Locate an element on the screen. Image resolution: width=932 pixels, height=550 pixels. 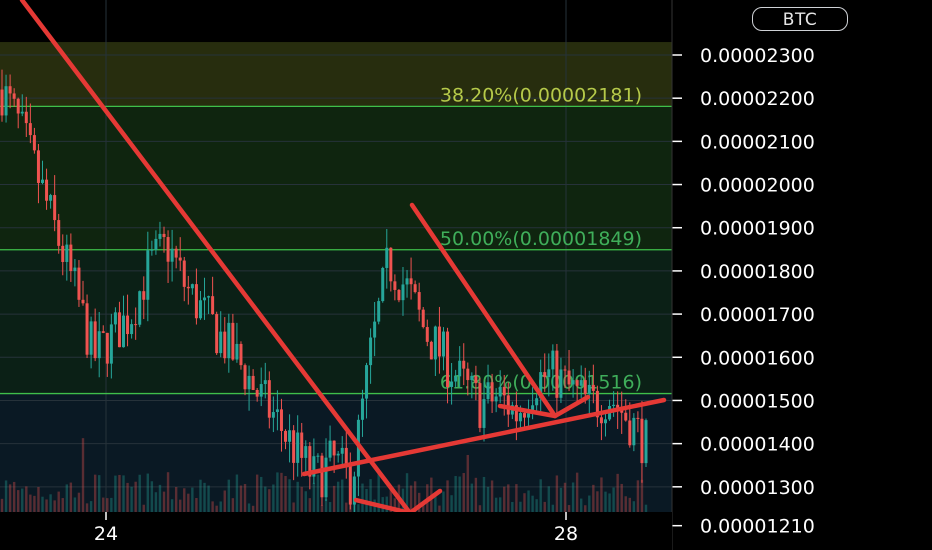
fib-level-label: 38.20%(0.00002181) is located at coordinates (541, 95).